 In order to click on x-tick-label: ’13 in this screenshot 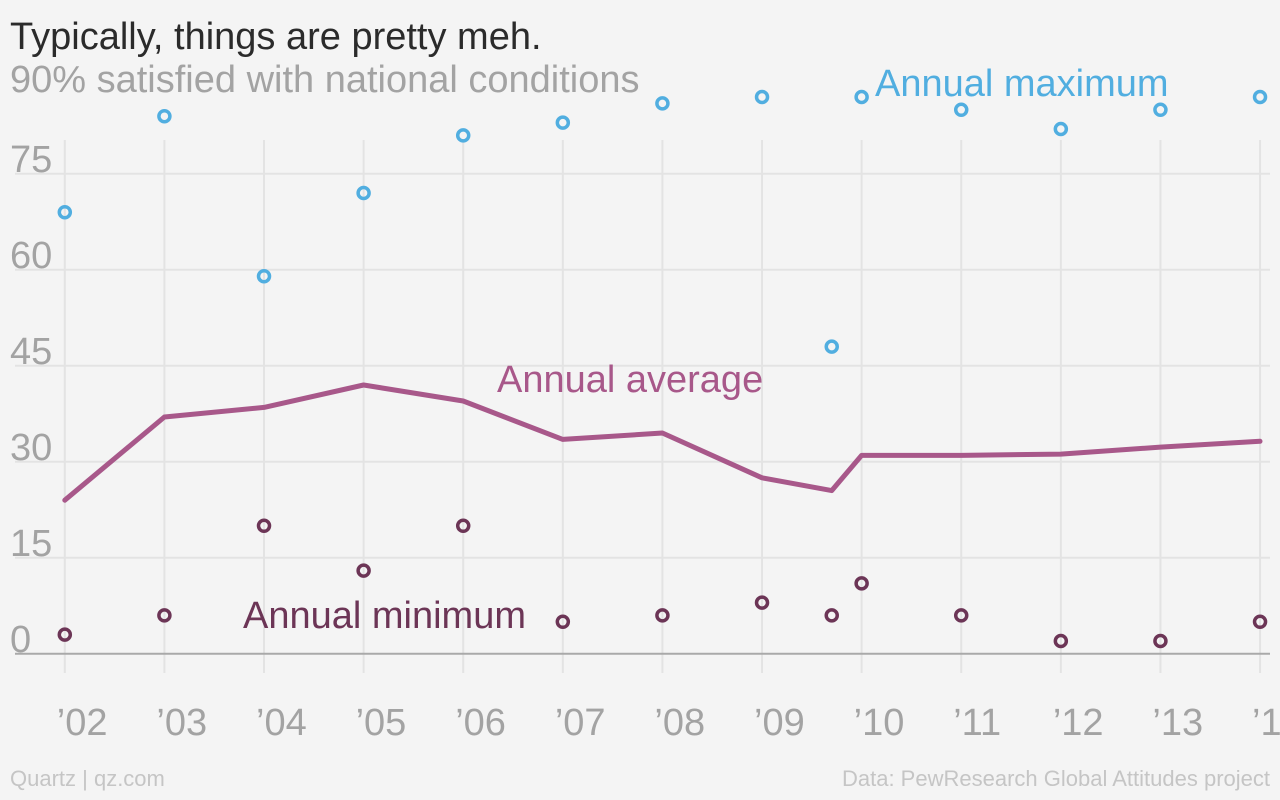, I will do `click(1177, 723)`.